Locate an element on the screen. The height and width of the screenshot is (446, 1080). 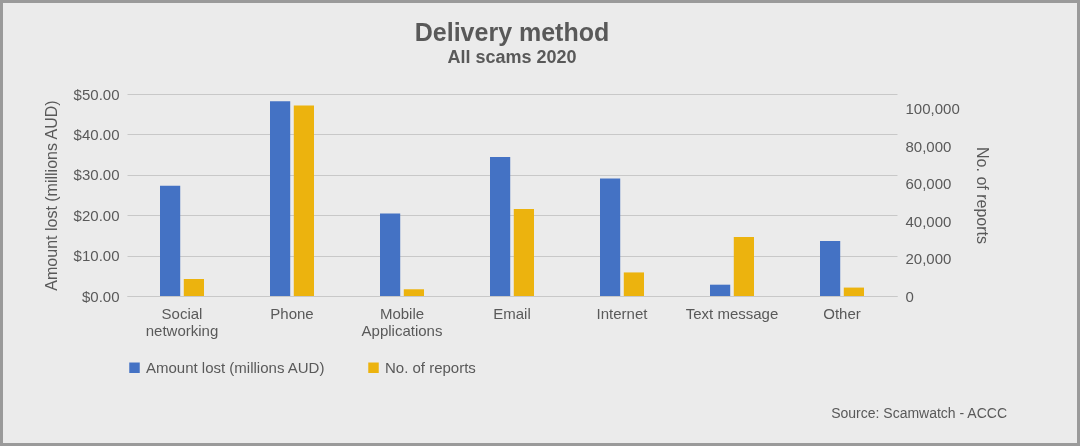
x-tick-label: Social networking is located at coordinates (182, 321).